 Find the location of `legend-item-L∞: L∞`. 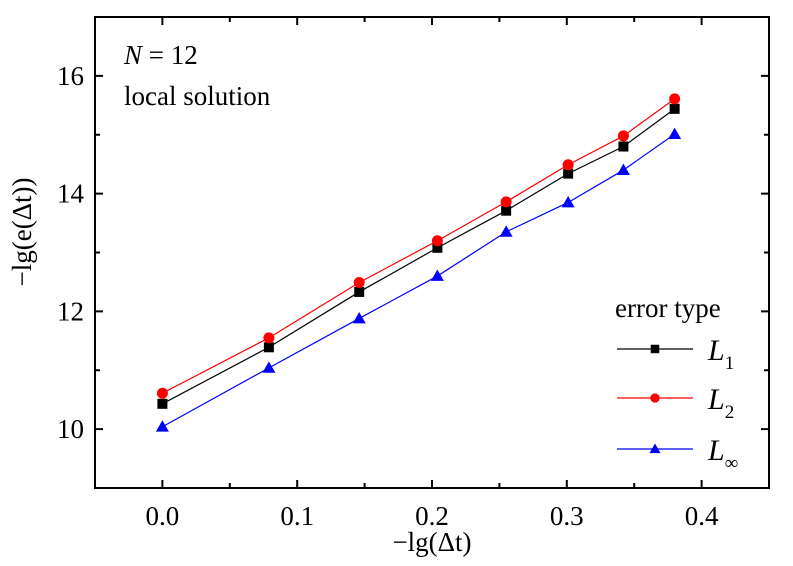

legend-item-L∞: L∞ is located at coordinates (677, 454).